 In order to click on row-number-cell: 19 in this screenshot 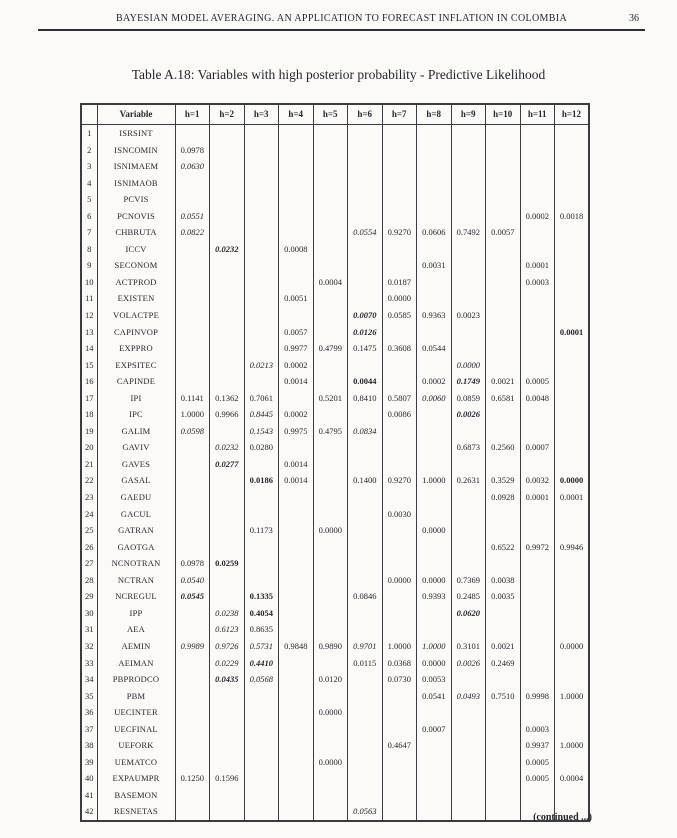, I will do `click(89, 431)`.